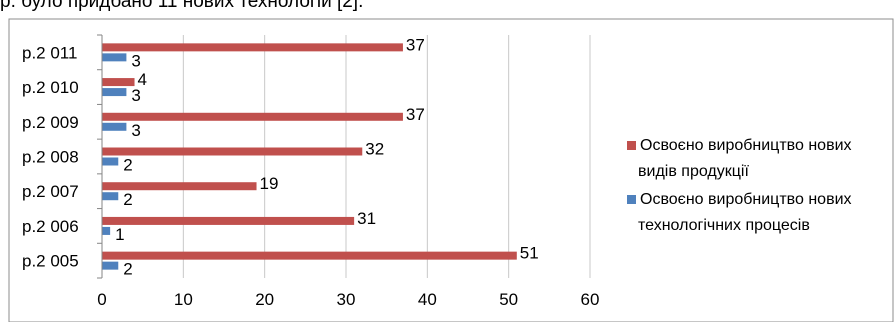 This screenshot has height=322, width=895. I want to click on y-tick-label: р.2 009, so click(50, 122).